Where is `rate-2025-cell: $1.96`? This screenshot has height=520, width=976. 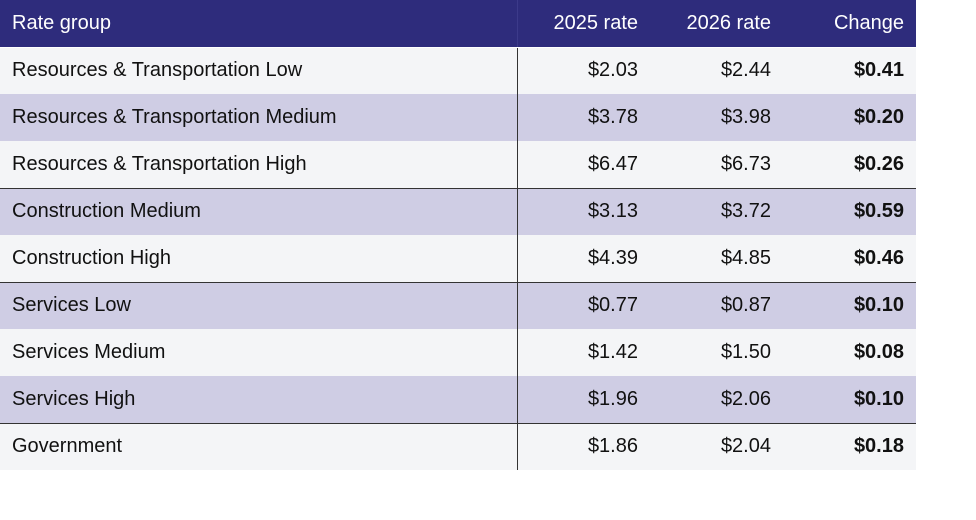
rate-2025-cell: $1.96 is located at coordinates (583, 399).